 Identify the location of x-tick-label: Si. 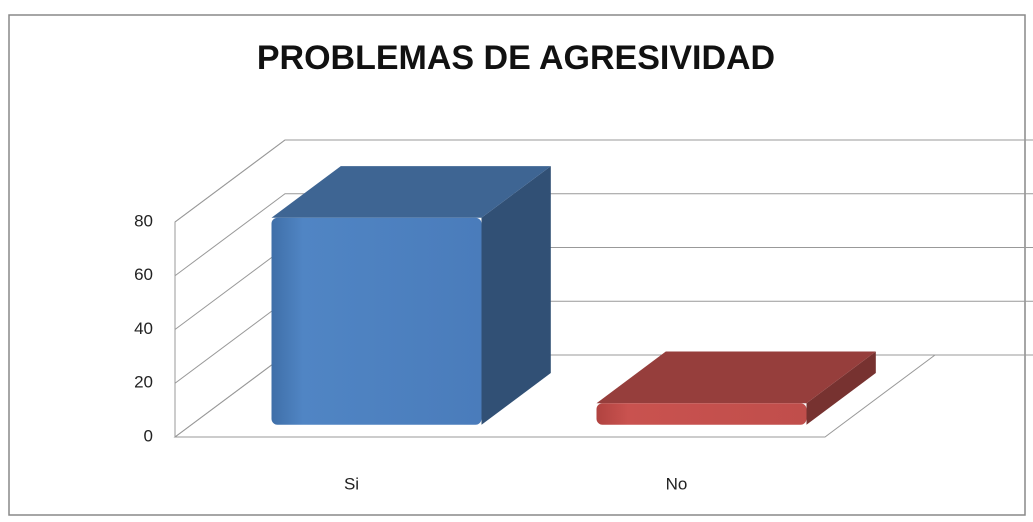
(351, 483).